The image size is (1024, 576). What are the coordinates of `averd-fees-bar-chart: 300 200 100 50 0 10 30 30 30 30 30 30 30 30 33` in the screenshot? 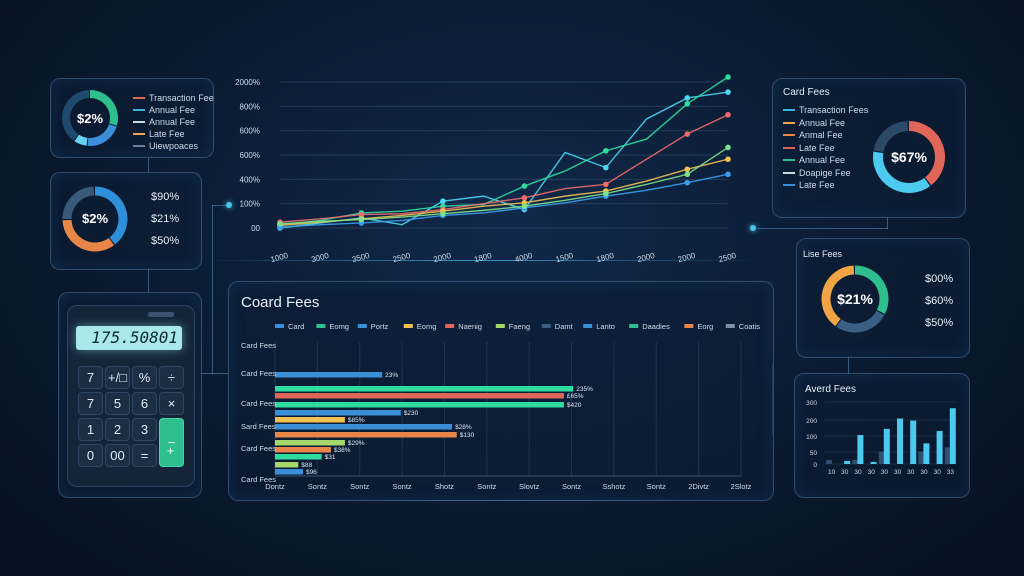 It's located at (881, 438).